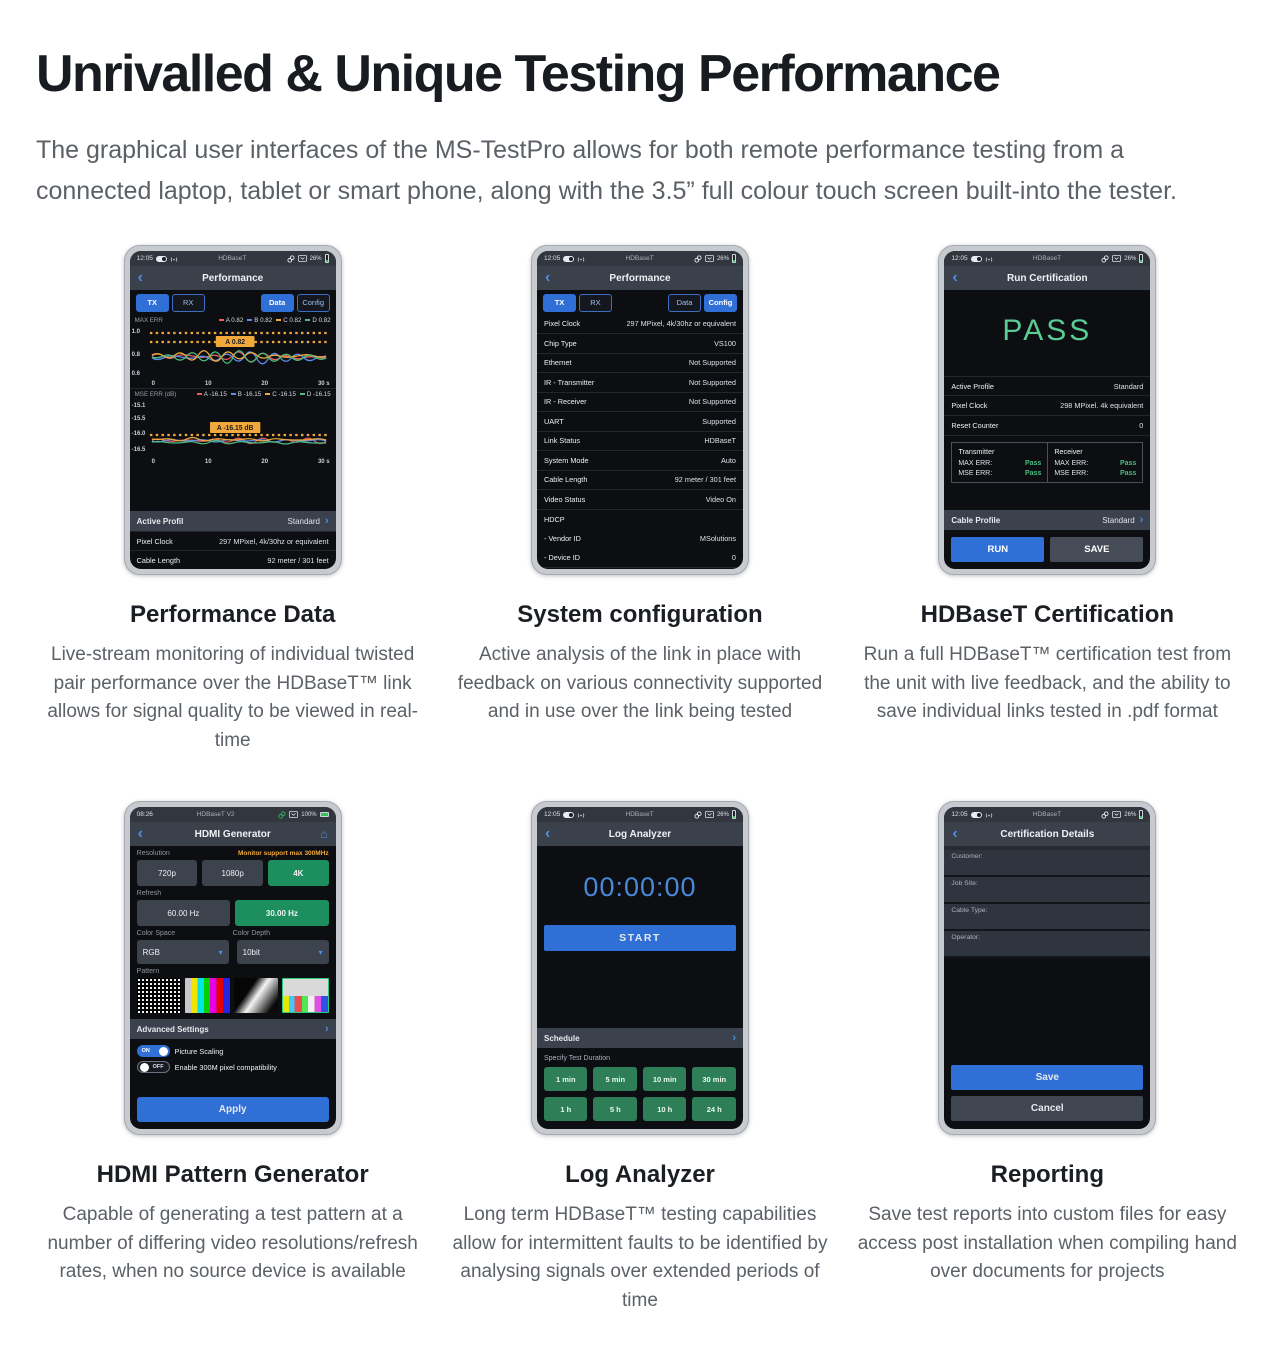 The width and height of the screenshot is (1280, 1355). I want to click on cable-profile-row: Cable Profile Standard ›, so click(1047, 520).